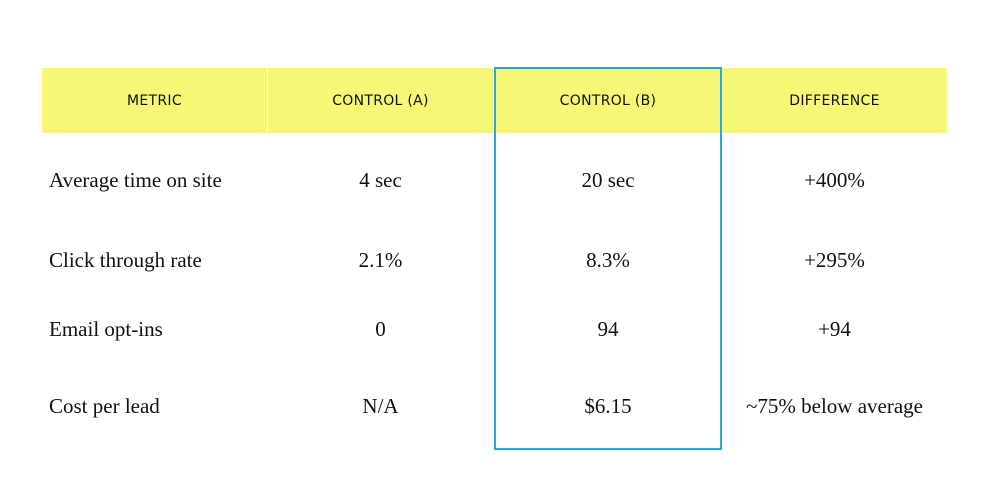 Image resolution: width=1000 pixels, height=500 pixels. I want to click on table-cell: 20 sec, so click(608, 179).